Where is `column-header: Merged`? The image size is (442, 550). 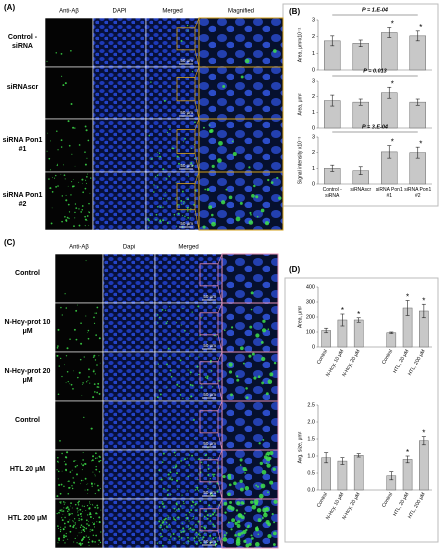
column-header: Merged is located at coordinates (172, 12).